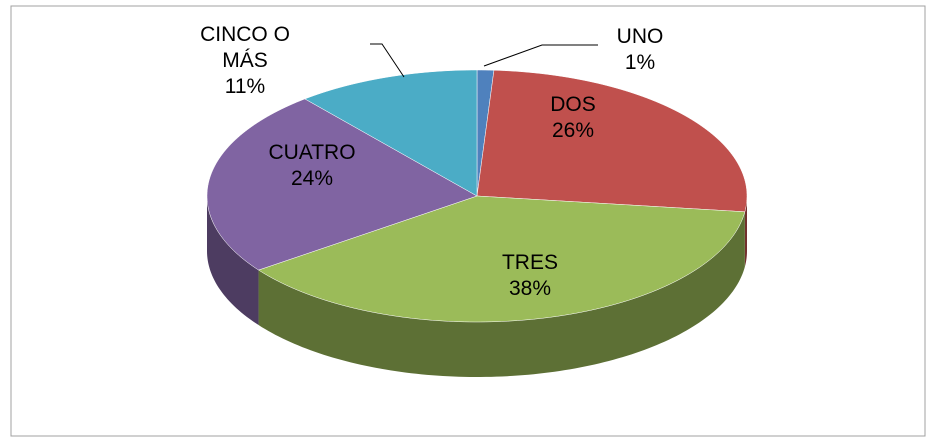 Image resolution: width=937 pixels, height=442 pixels. What do you see at coordinates (530, 288) in the screenshot?
I see `value-label: 38%` at bounding box center [530, 288].